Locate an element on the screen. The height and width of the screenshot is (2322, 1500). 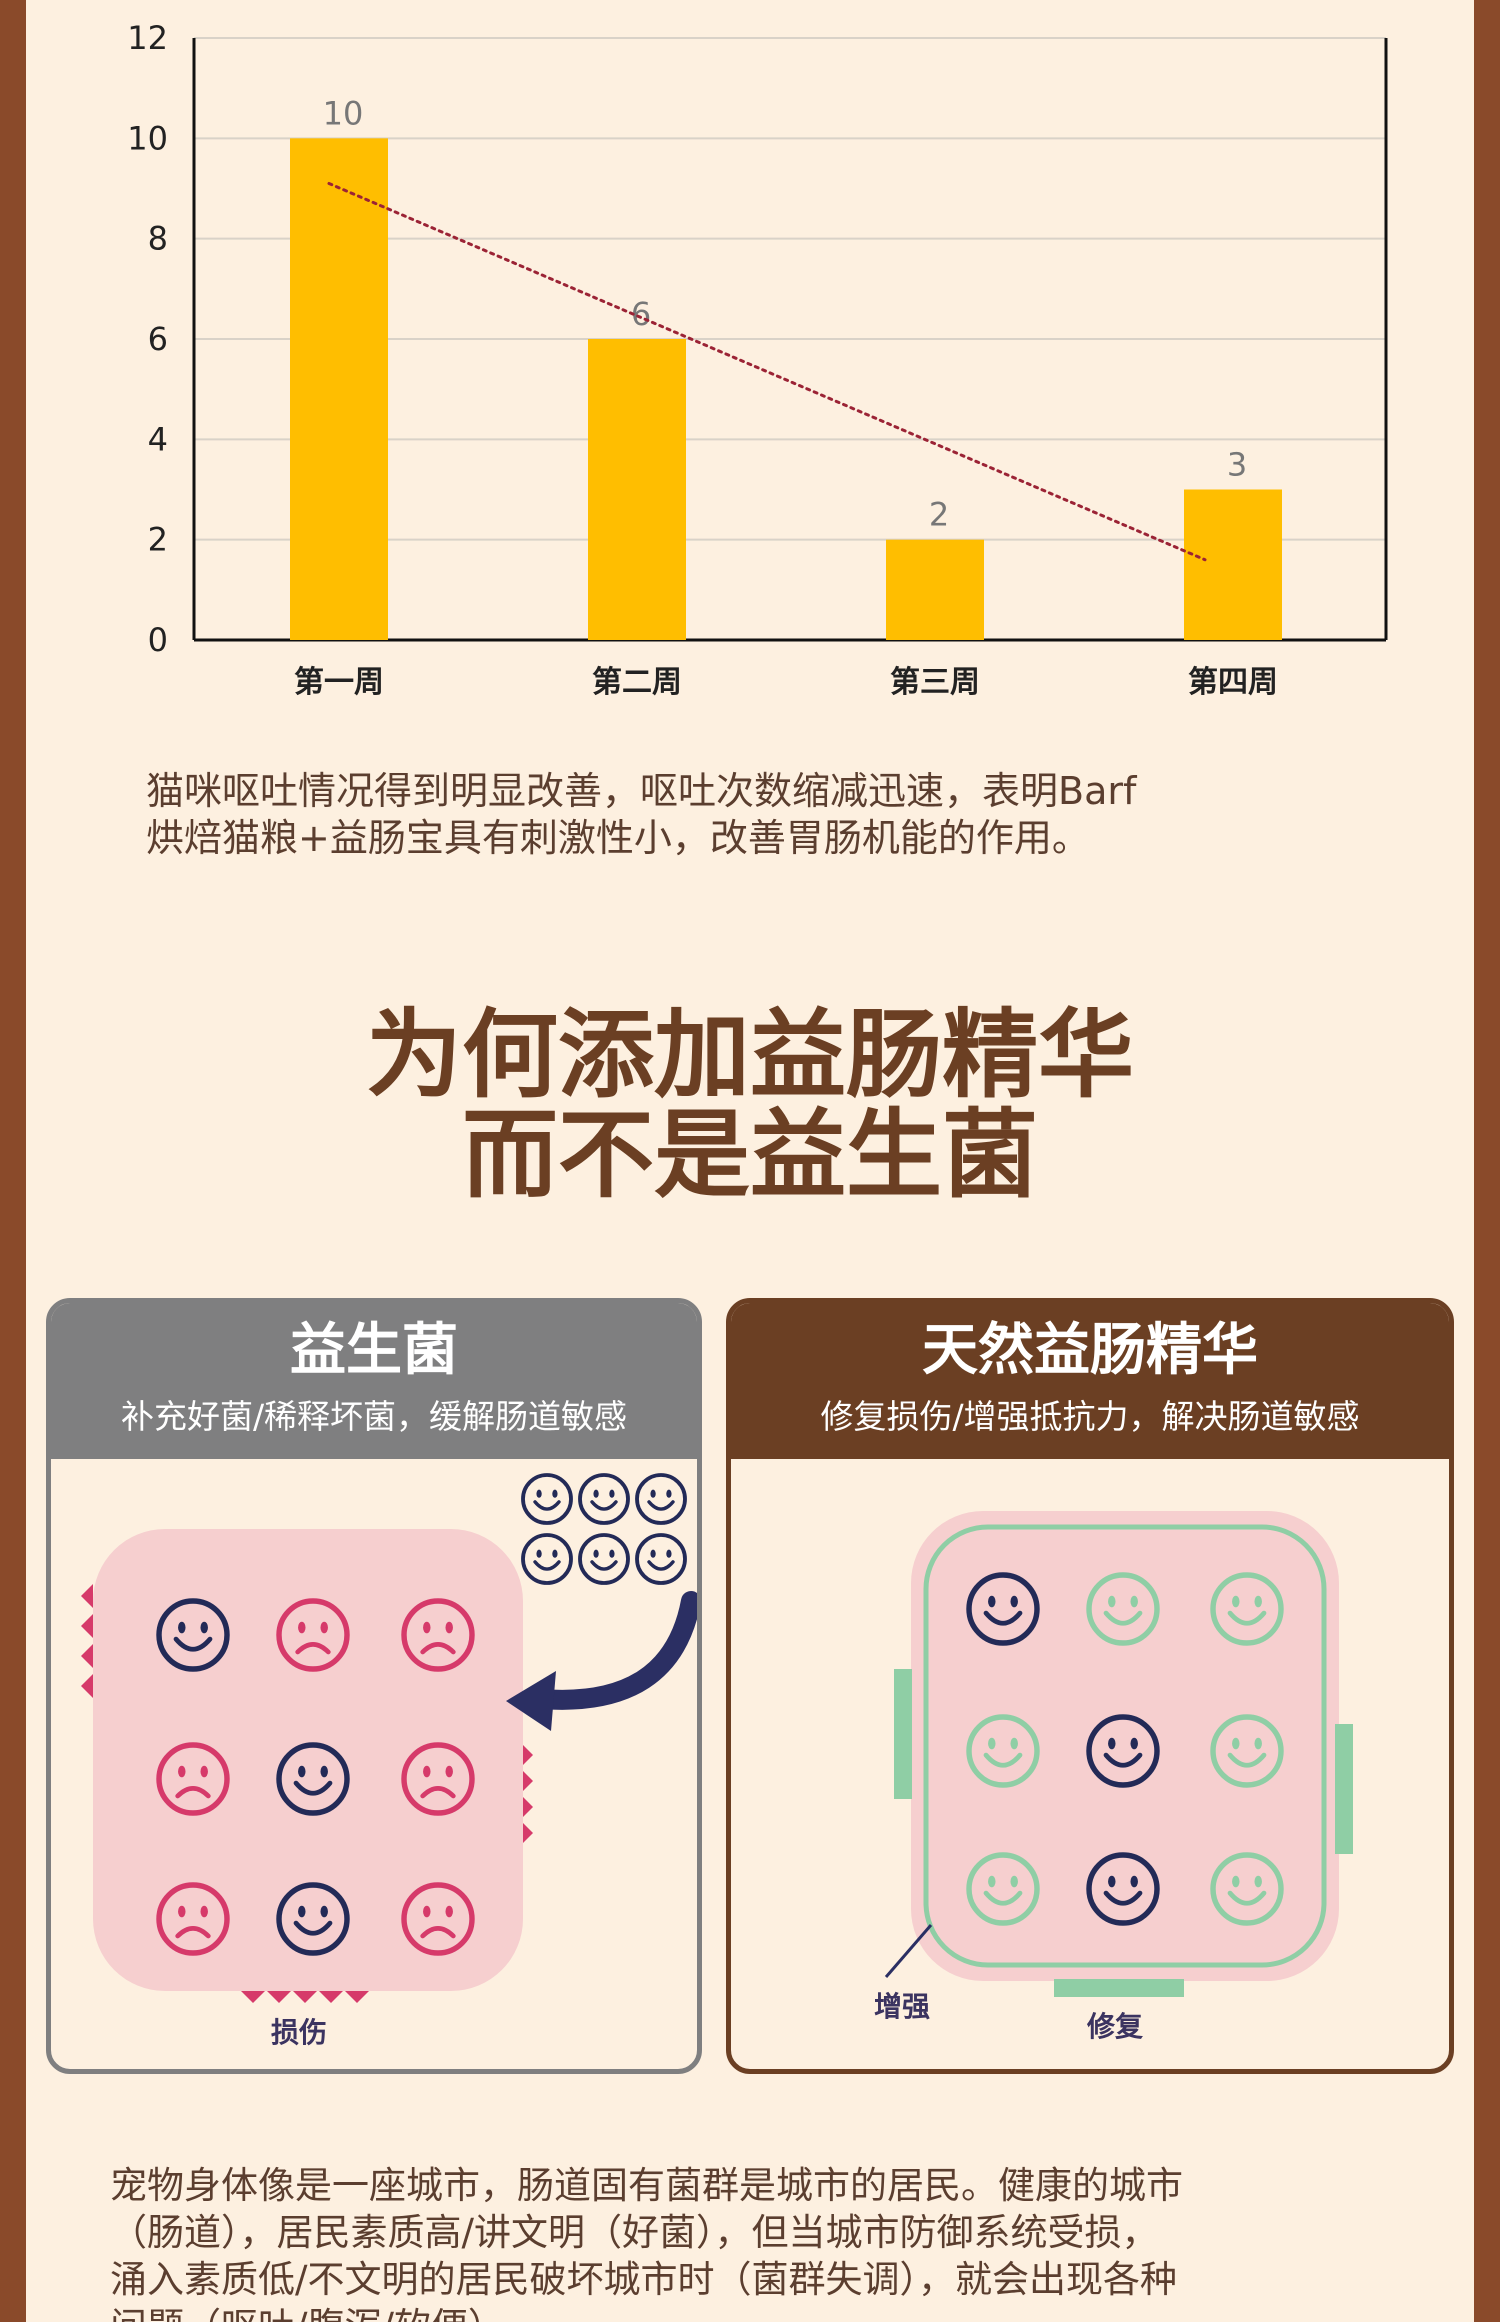
probiotics-illustration is located at coordinates (389, 1738).